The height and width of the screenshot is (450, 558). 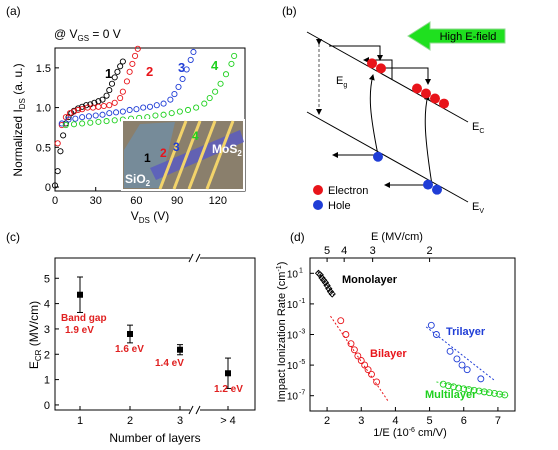 What do you see at coordinates (407, 173) in the screenshot?
I see `hole-dots` at bounding box center [407, 173].